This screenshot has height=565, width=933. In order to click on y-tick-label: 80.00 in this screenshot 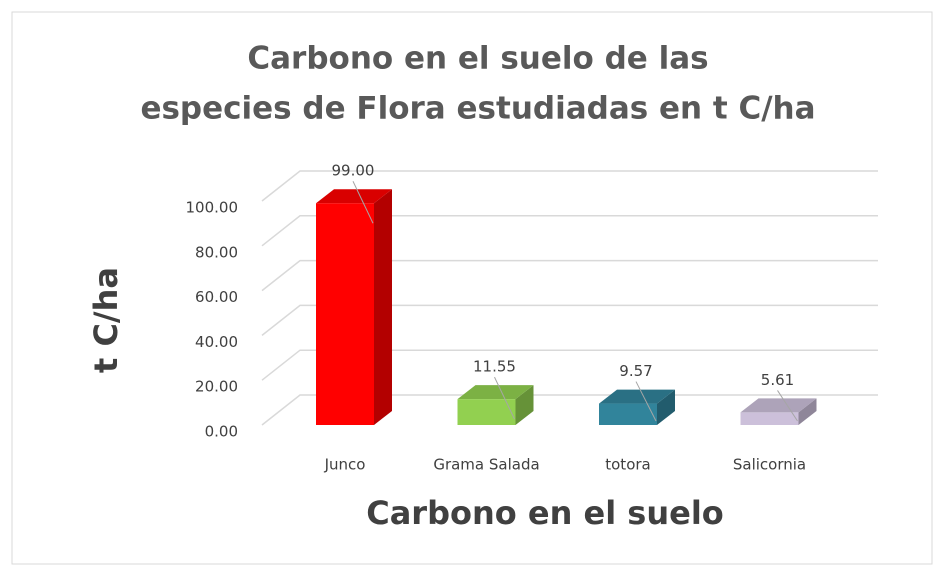, I will do `click(216, 252)`.